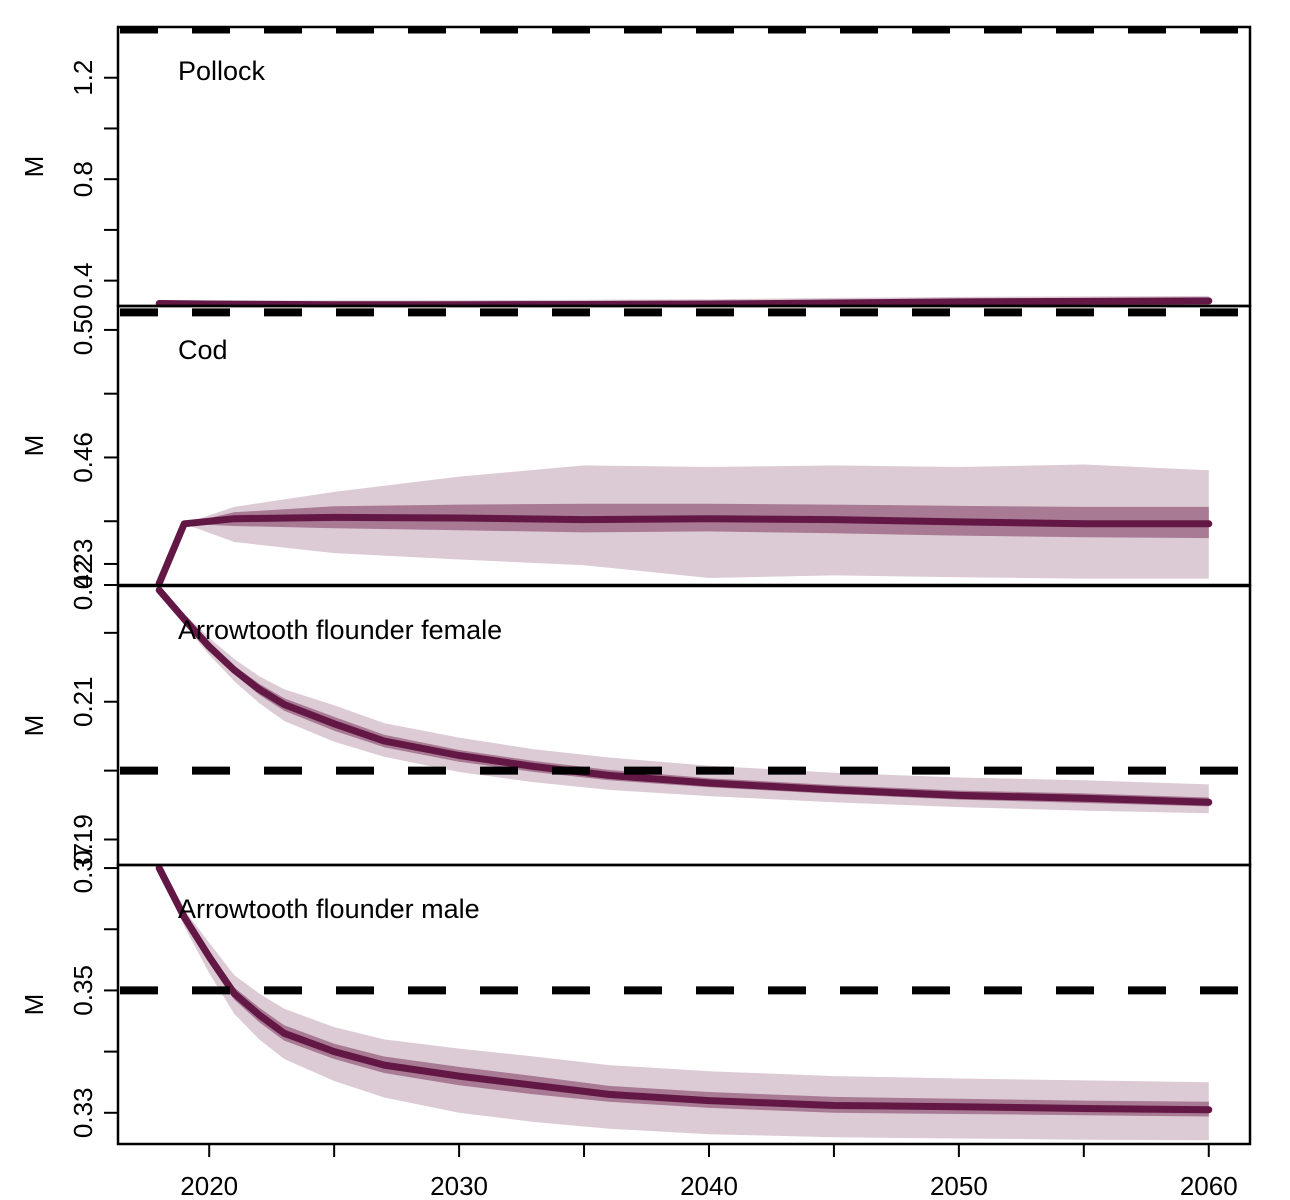  I want to click on panel-label: Arrowtooth flounder male, so click(329, 909).